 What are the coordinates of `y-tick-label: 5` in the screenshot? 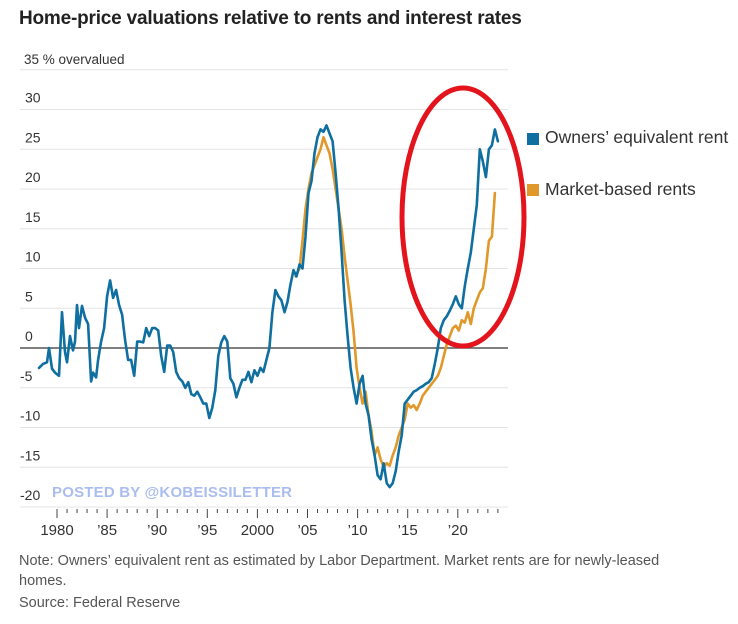 It's located at (29, 296).